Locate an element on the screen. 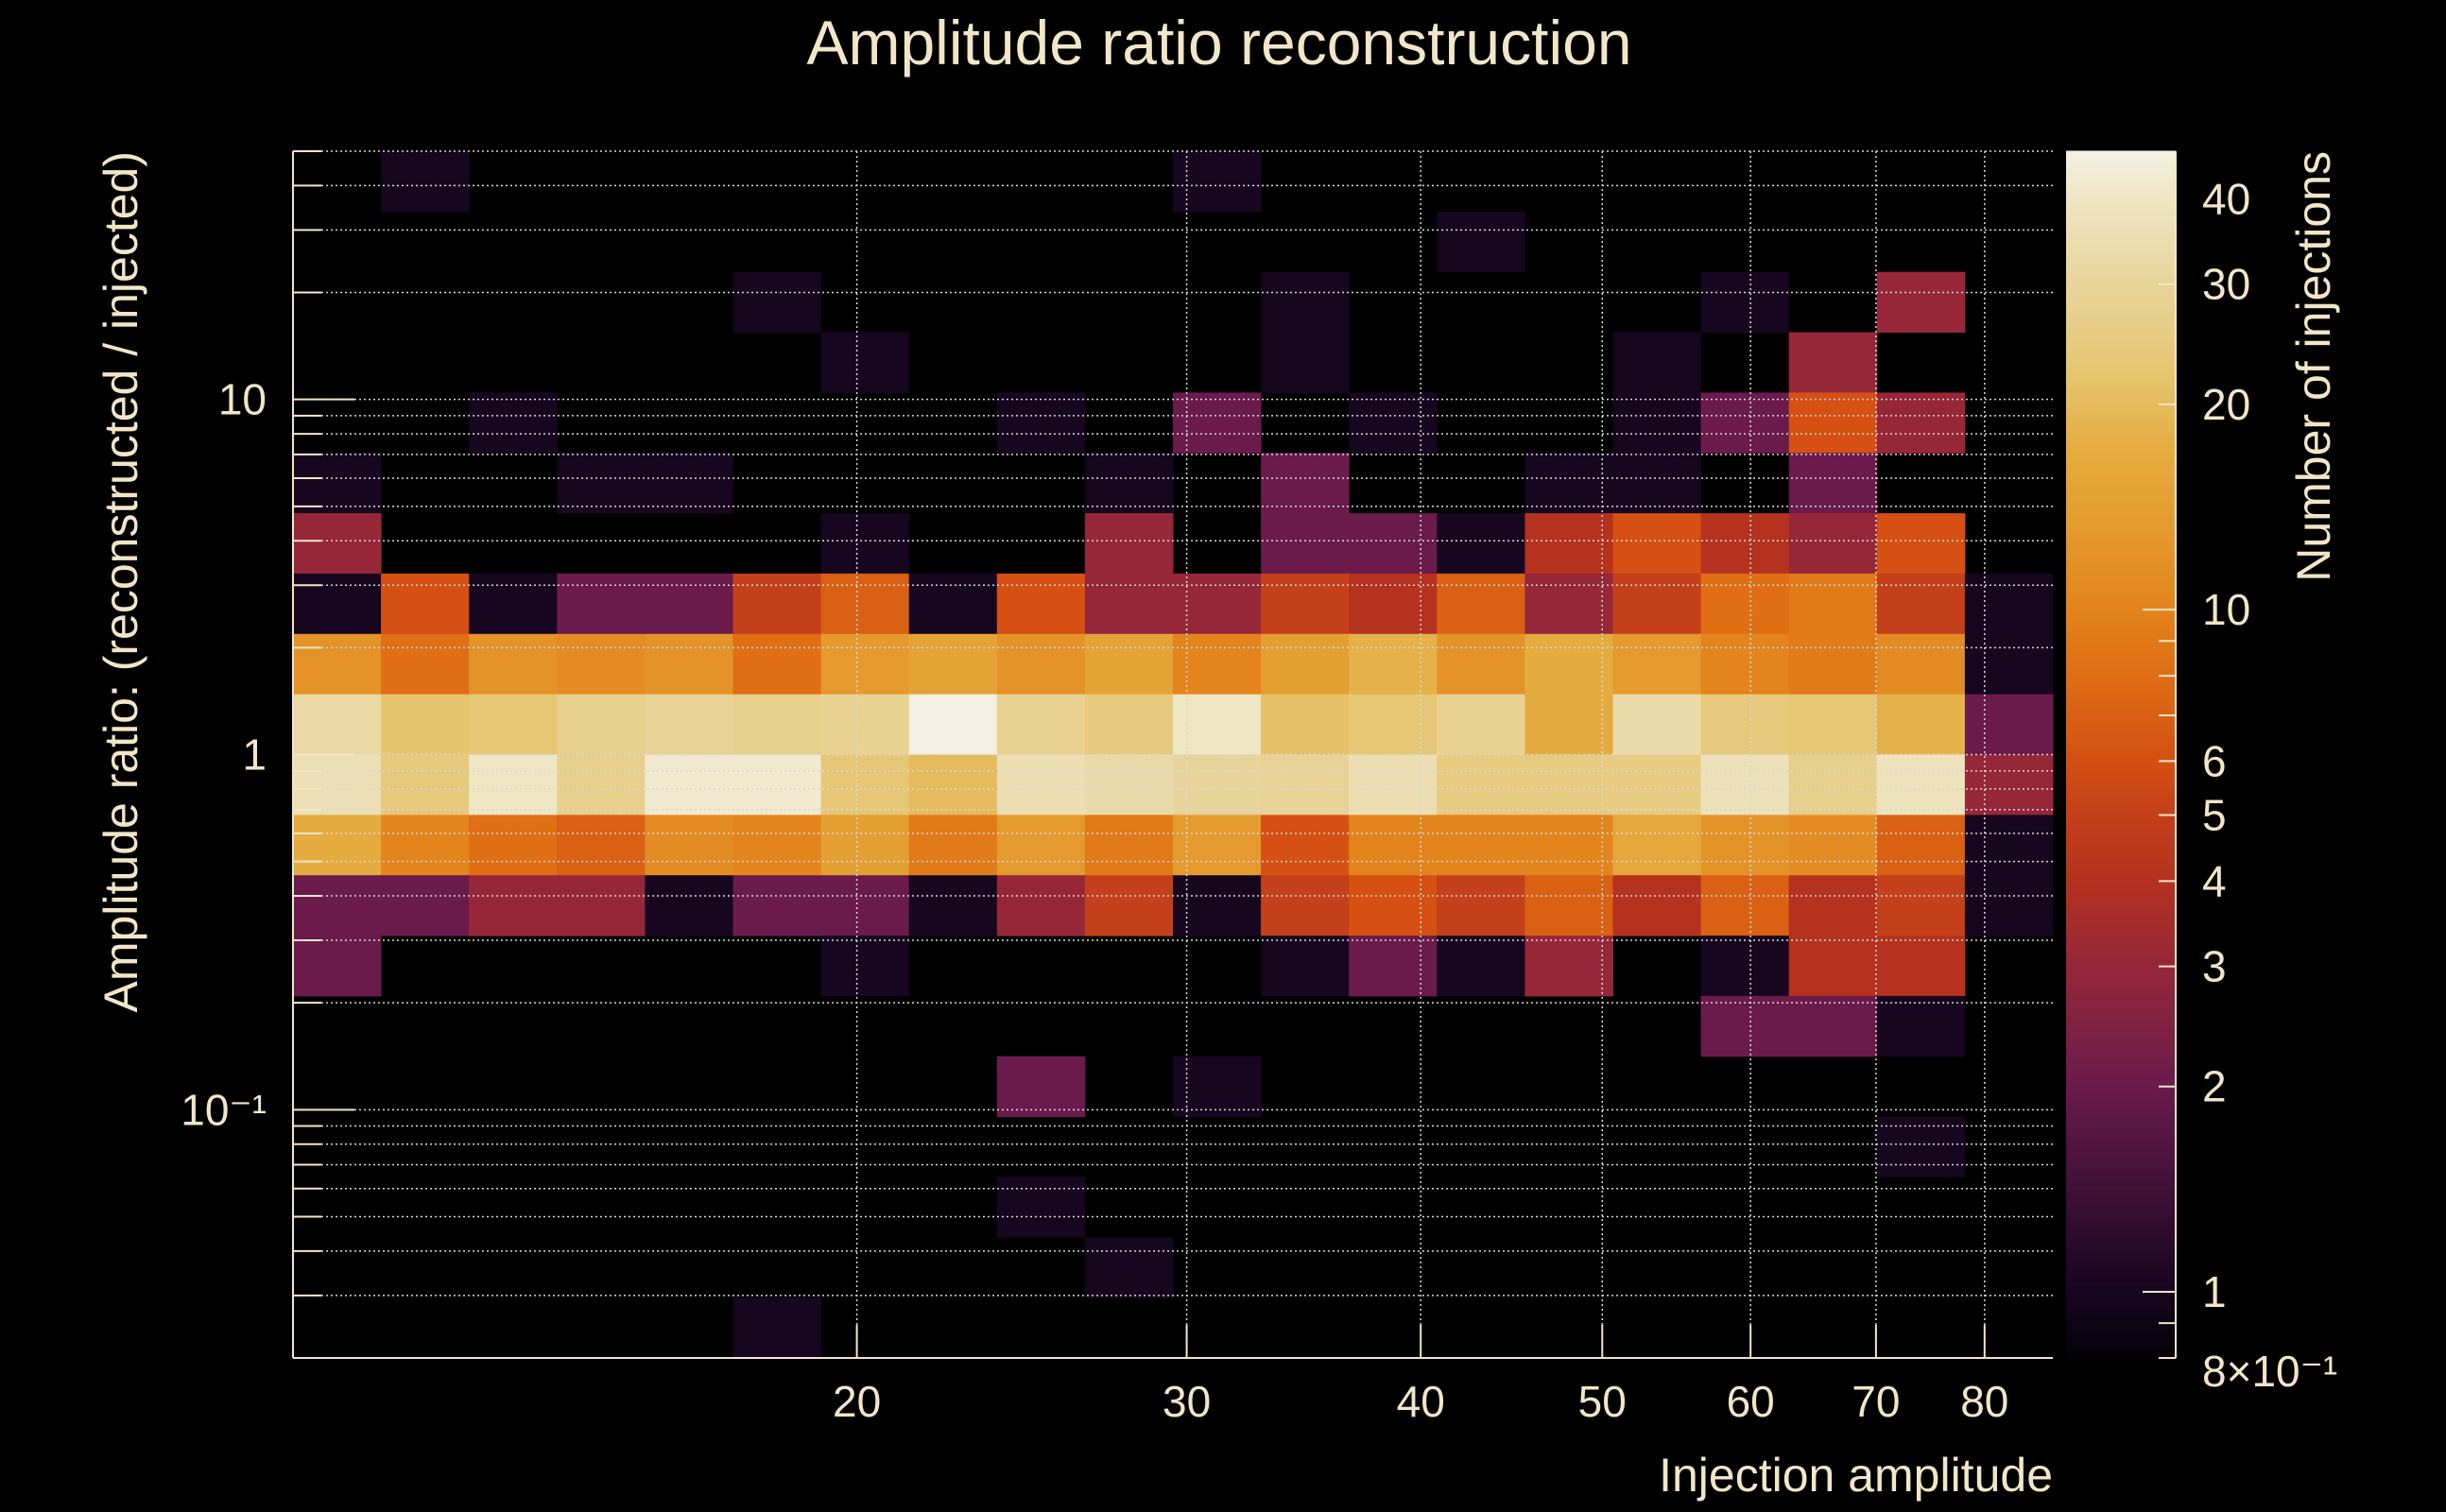 Image resolution: width=2446 pixels, height=1512 pixels. colorbar-label: Number of injections is located at coordinates (2313, 366).